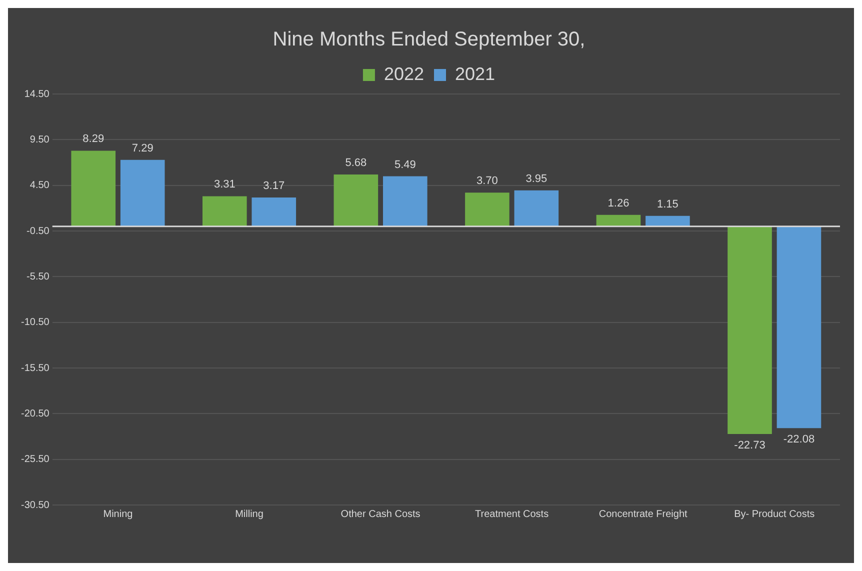 The height and width of the screenshot is (571, 862). What do you see at coordinates (774, 514) in the screenshot?
I see `x-tick-label: By- Product Costs` at bounding box center [774, 514].